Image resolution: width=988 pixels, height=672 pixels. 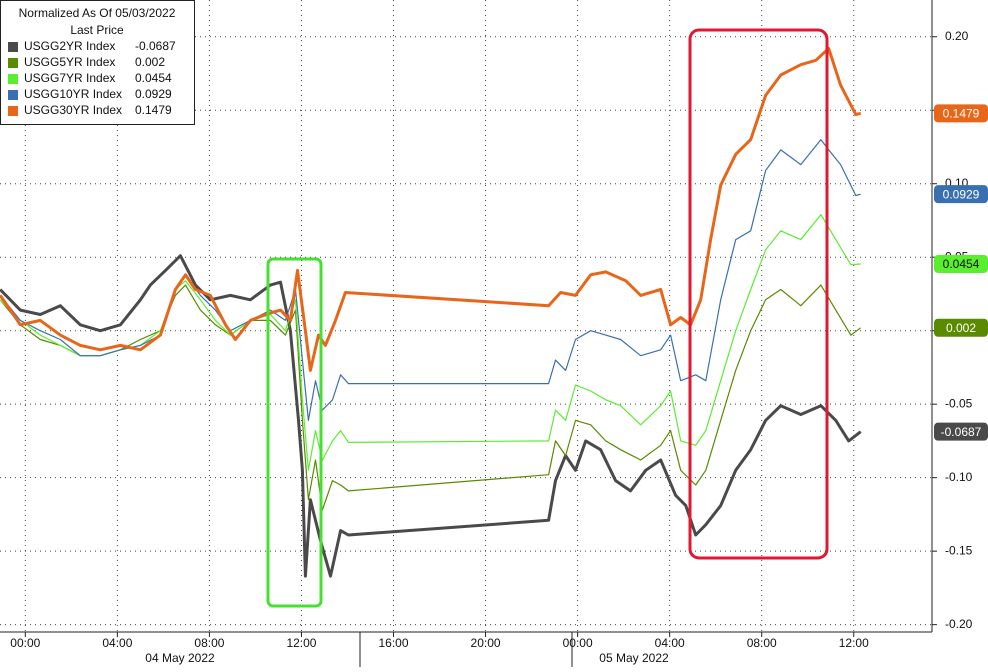 I want to click on last-price-label: 0.0454, so click(x=961, y=264).